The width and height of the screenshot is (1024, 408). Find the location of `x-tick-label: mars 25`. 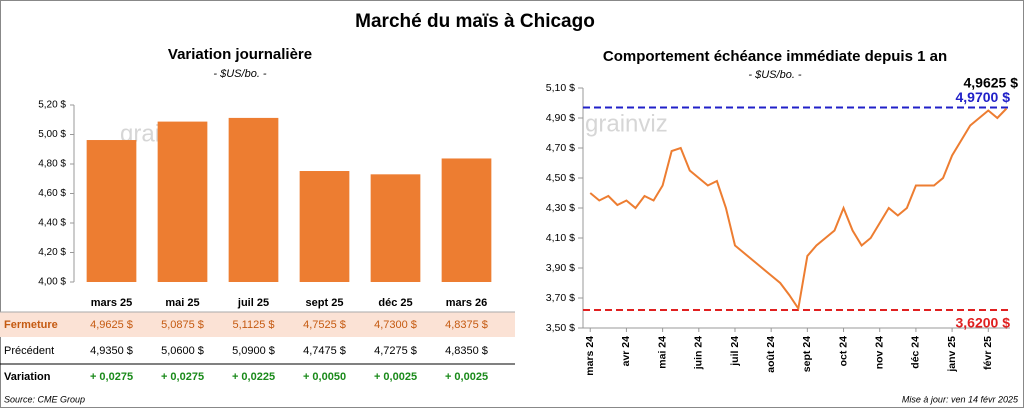

x-tick-label: mars 25 is located at coordinates (112, 303).